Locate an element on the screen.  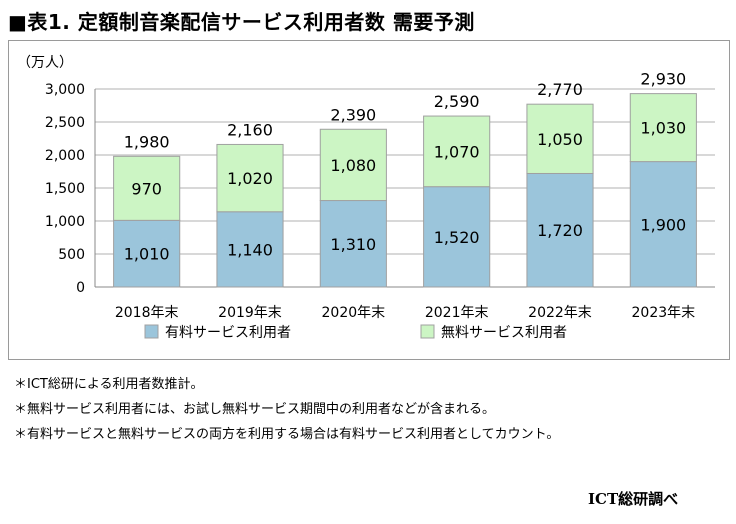
data-label: 1,720 is located at coordinates (560, 230).